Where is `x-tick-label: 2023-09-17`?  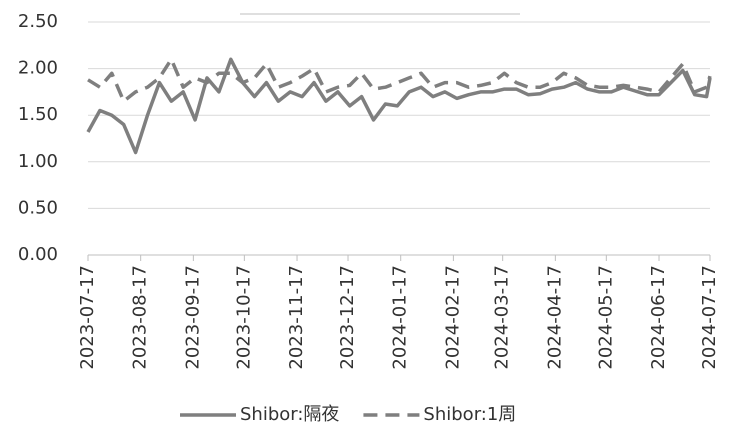 x-tick-label: 2023-09-17 is located at coordinates (192, 317).